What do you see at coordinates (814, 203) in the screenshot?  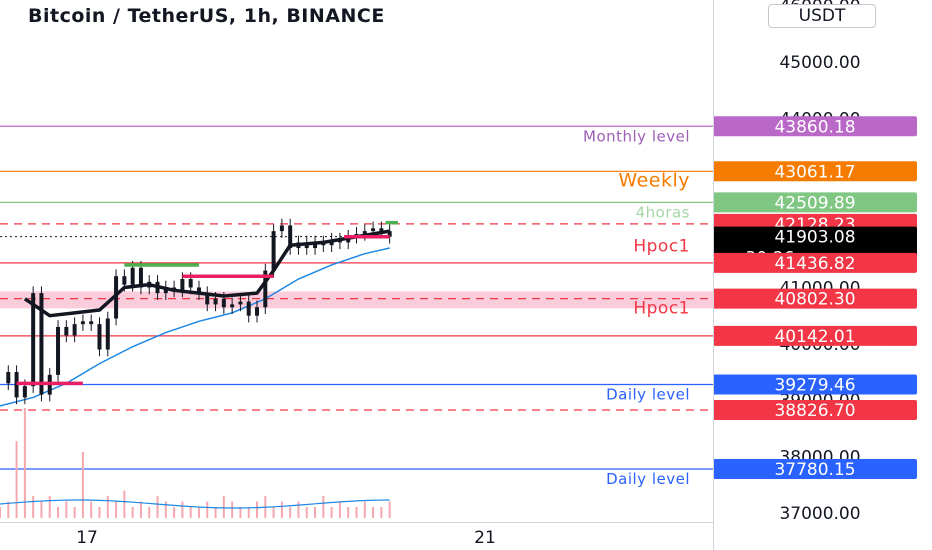 I see `price-tag-label-2: 42509.89` at bounding box center [814, 203].